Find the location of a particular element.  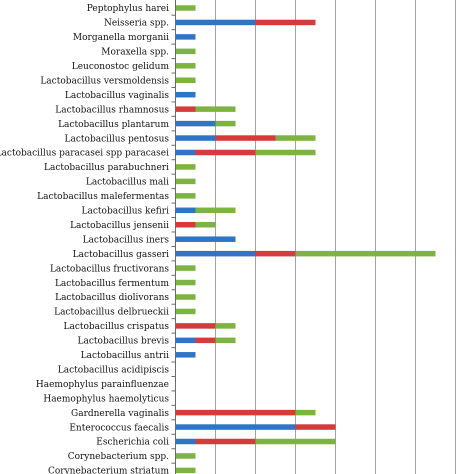

category-label-lactobacillus-paracasei-spp-paracasei: Lactobacillus paracasei spp paracasei is located at coordinates (84, 154).